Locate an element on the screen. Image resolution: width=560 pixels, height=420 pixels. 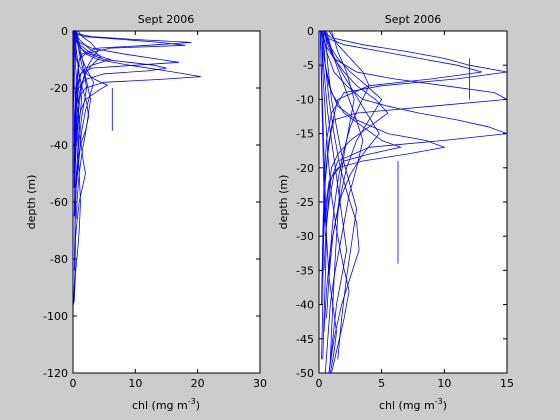
xtick-label-left: 20 is located at coordinates (198, 383).